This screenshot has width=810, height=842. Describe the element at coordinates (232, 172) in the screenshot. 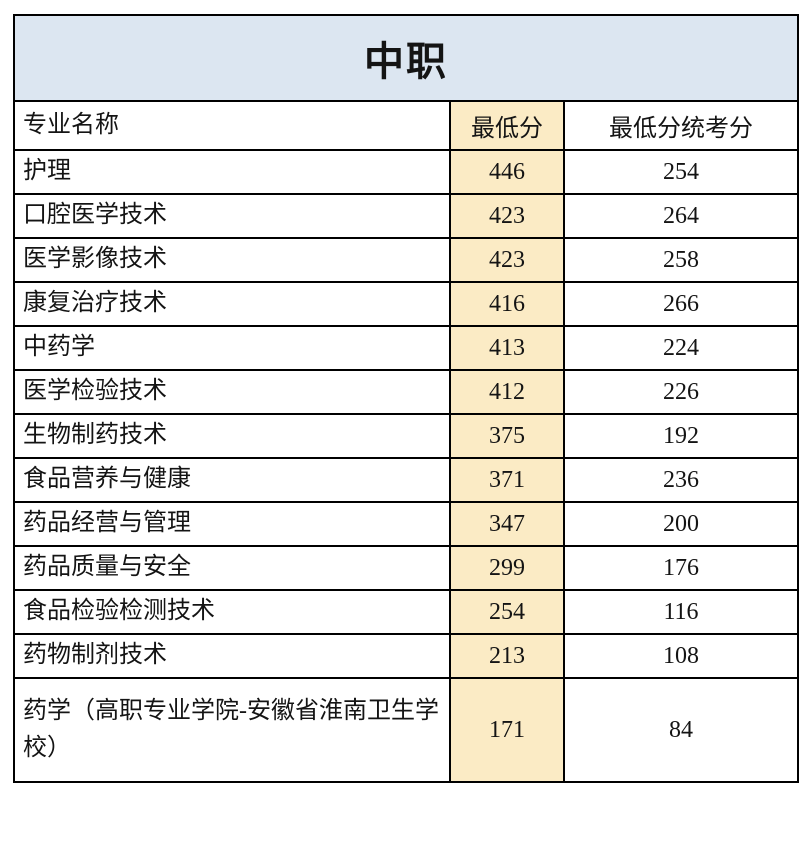

I see `major-name-cell: 护理` at that location.